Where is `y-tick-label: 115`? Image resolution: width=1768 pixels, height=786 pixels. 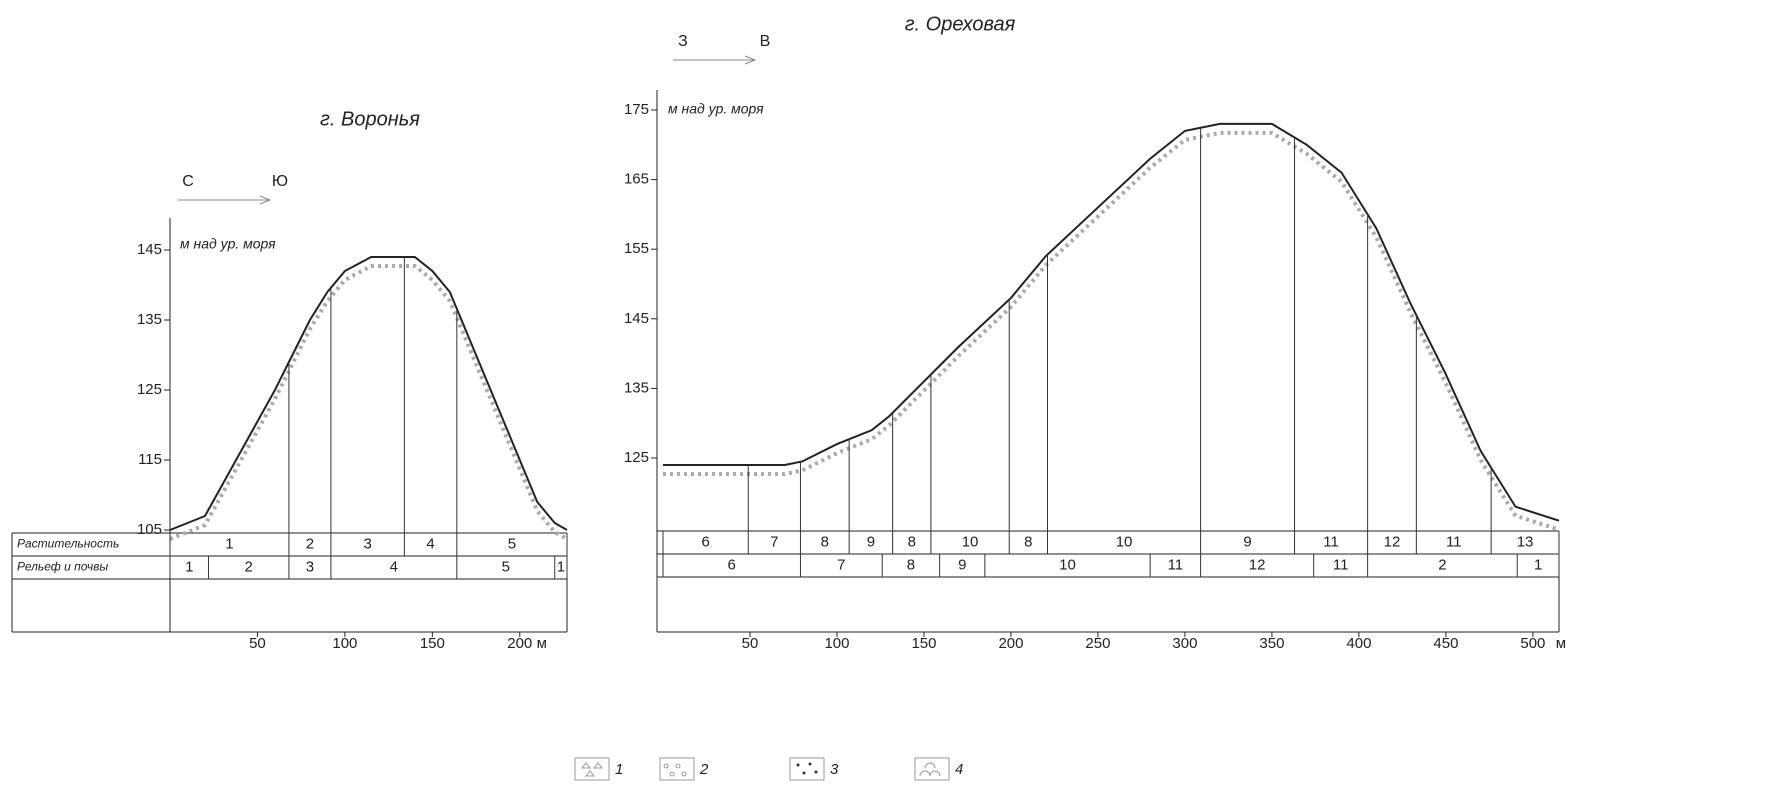 y-tick-label: 115 is located at coordinates (150, 459).